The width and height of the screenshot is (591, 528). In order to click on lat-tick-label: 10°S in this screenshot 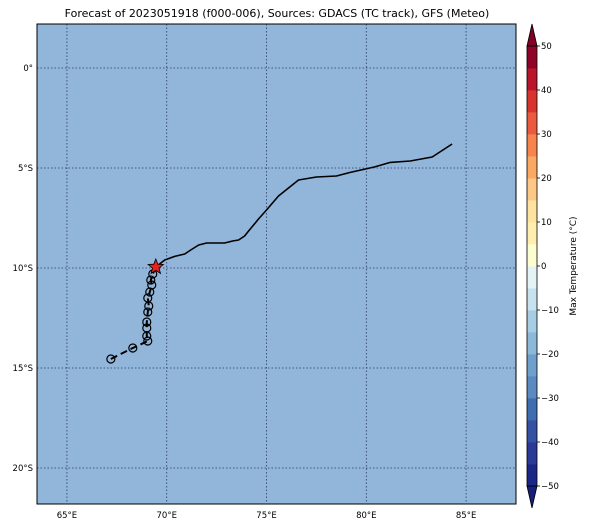, I will do `click(23, 269)`.